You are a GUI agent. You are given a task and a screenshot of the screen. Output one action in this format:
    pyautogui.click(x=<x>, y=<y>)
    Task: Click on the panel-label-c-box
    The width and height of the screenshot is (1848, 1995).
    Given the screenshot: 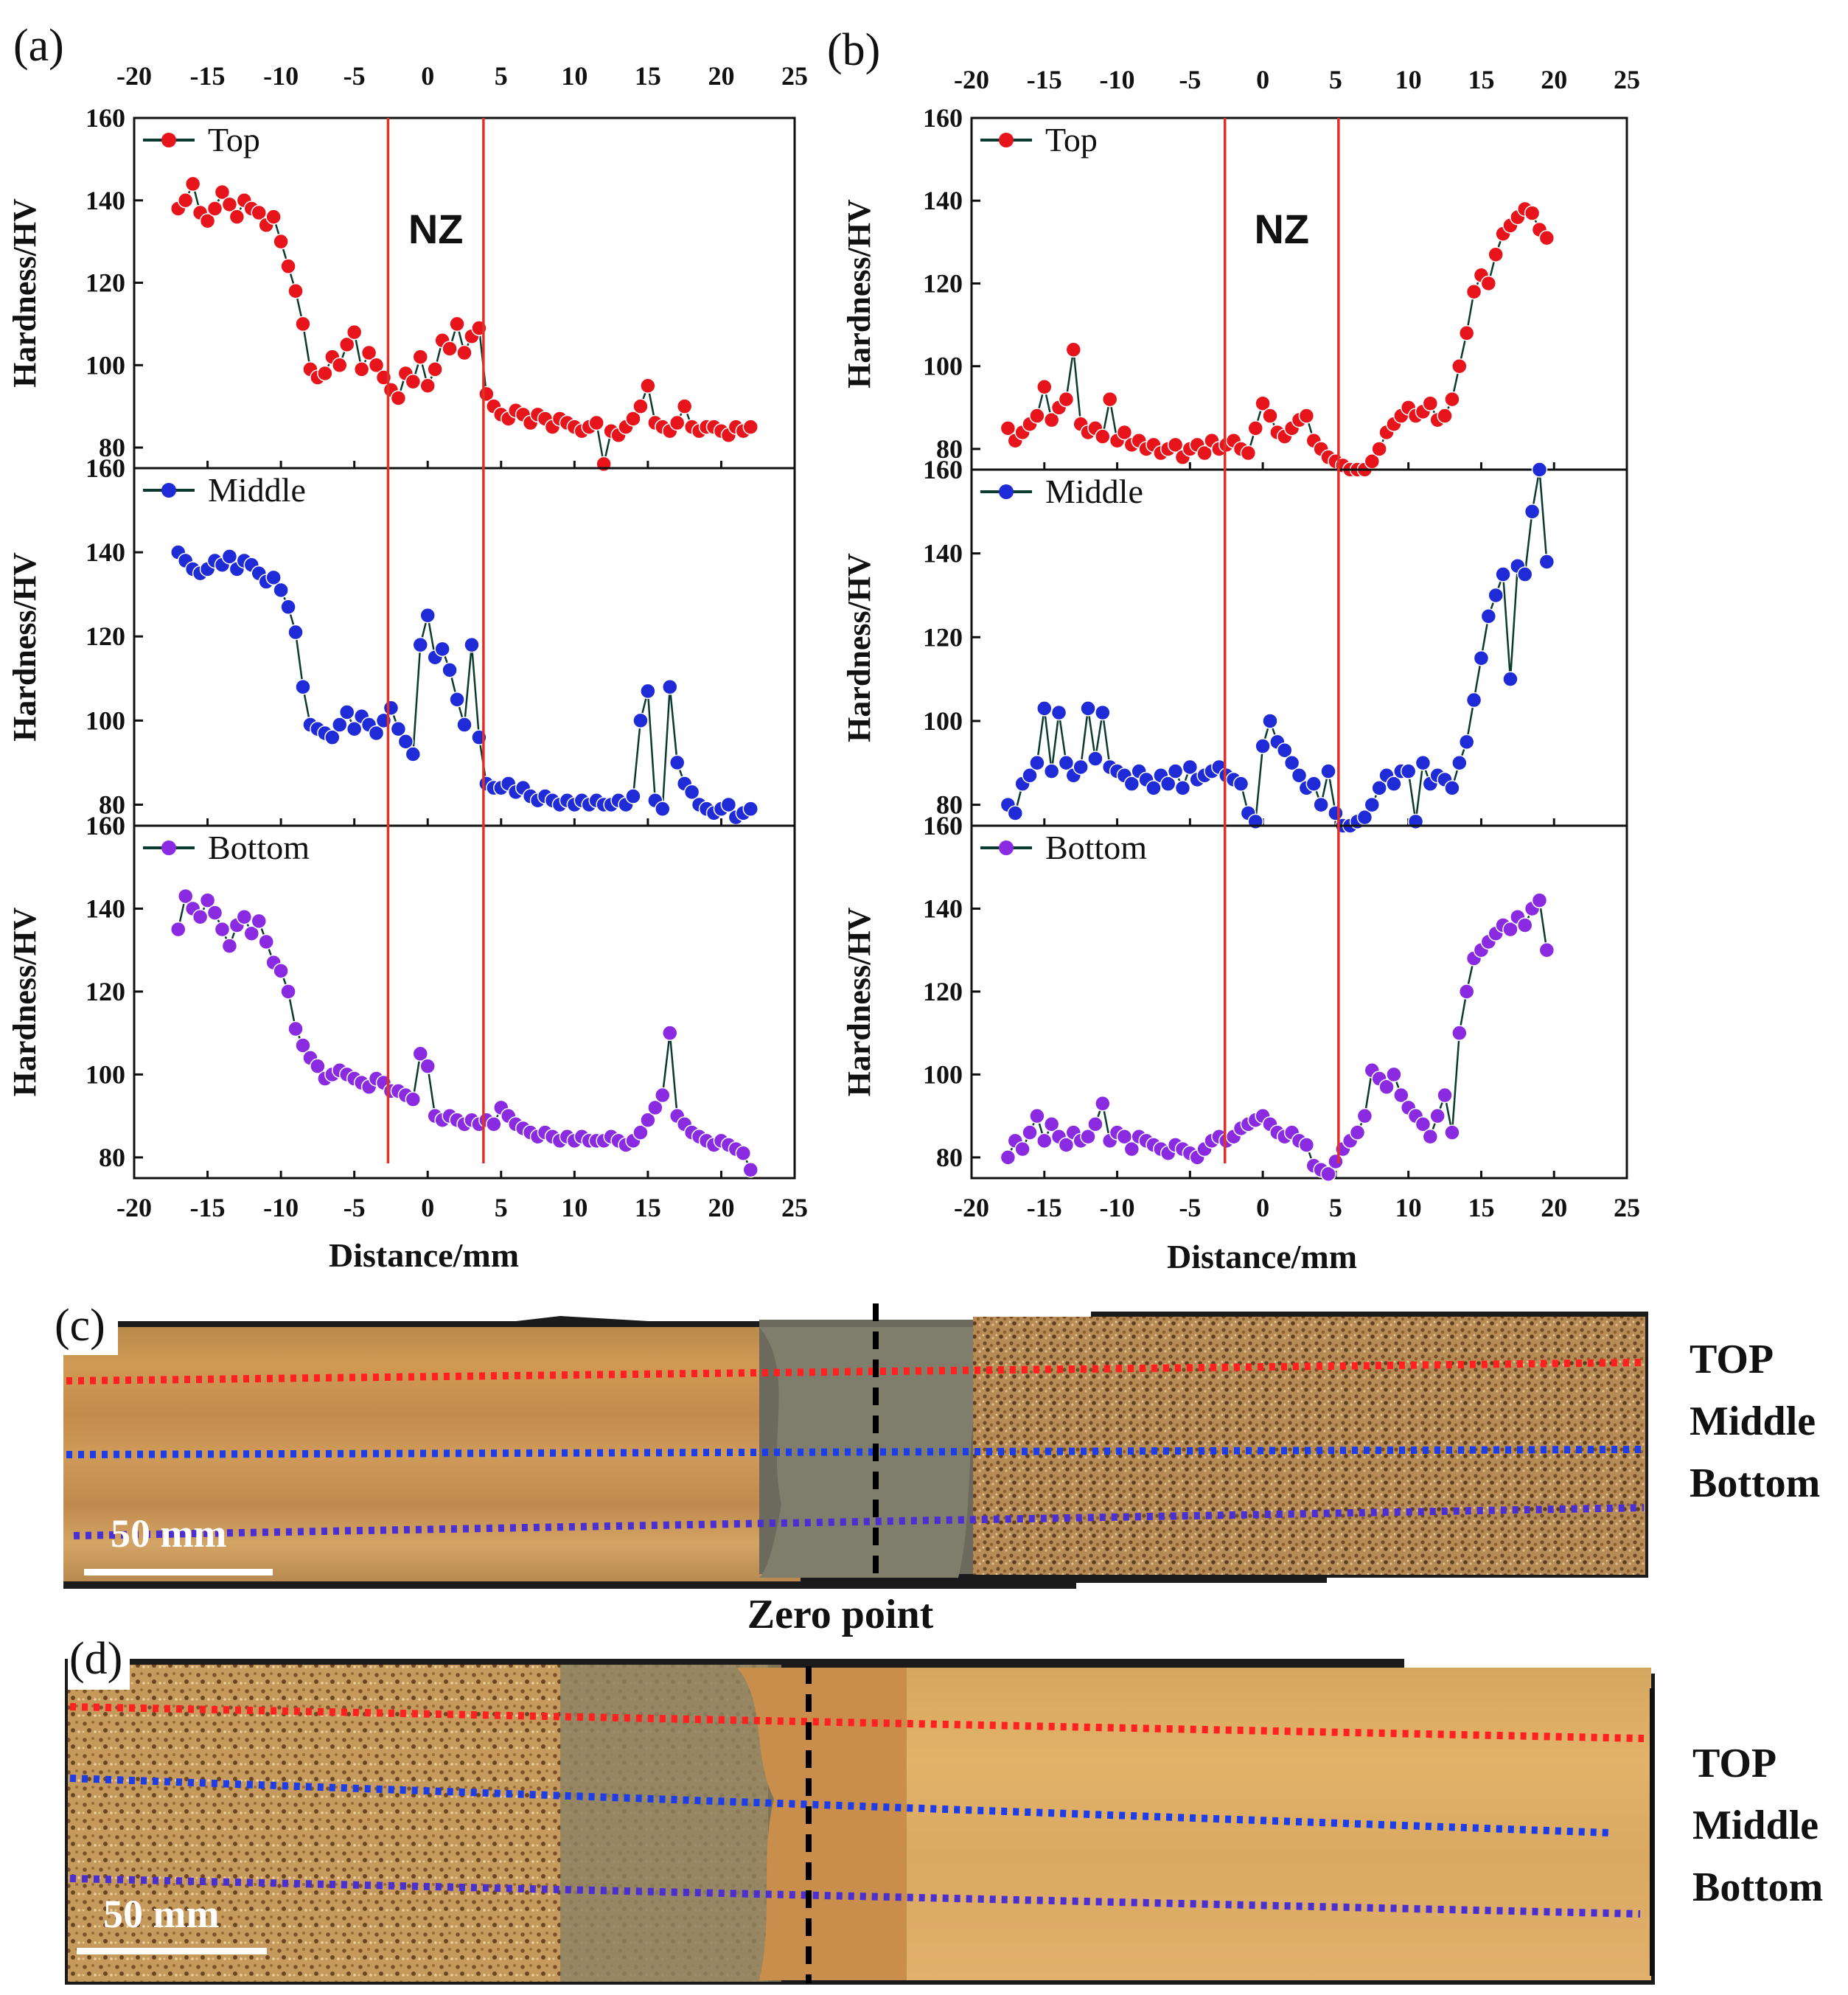 What is the action you would take?
    pyautogui.click(x=85, y=1326)
    